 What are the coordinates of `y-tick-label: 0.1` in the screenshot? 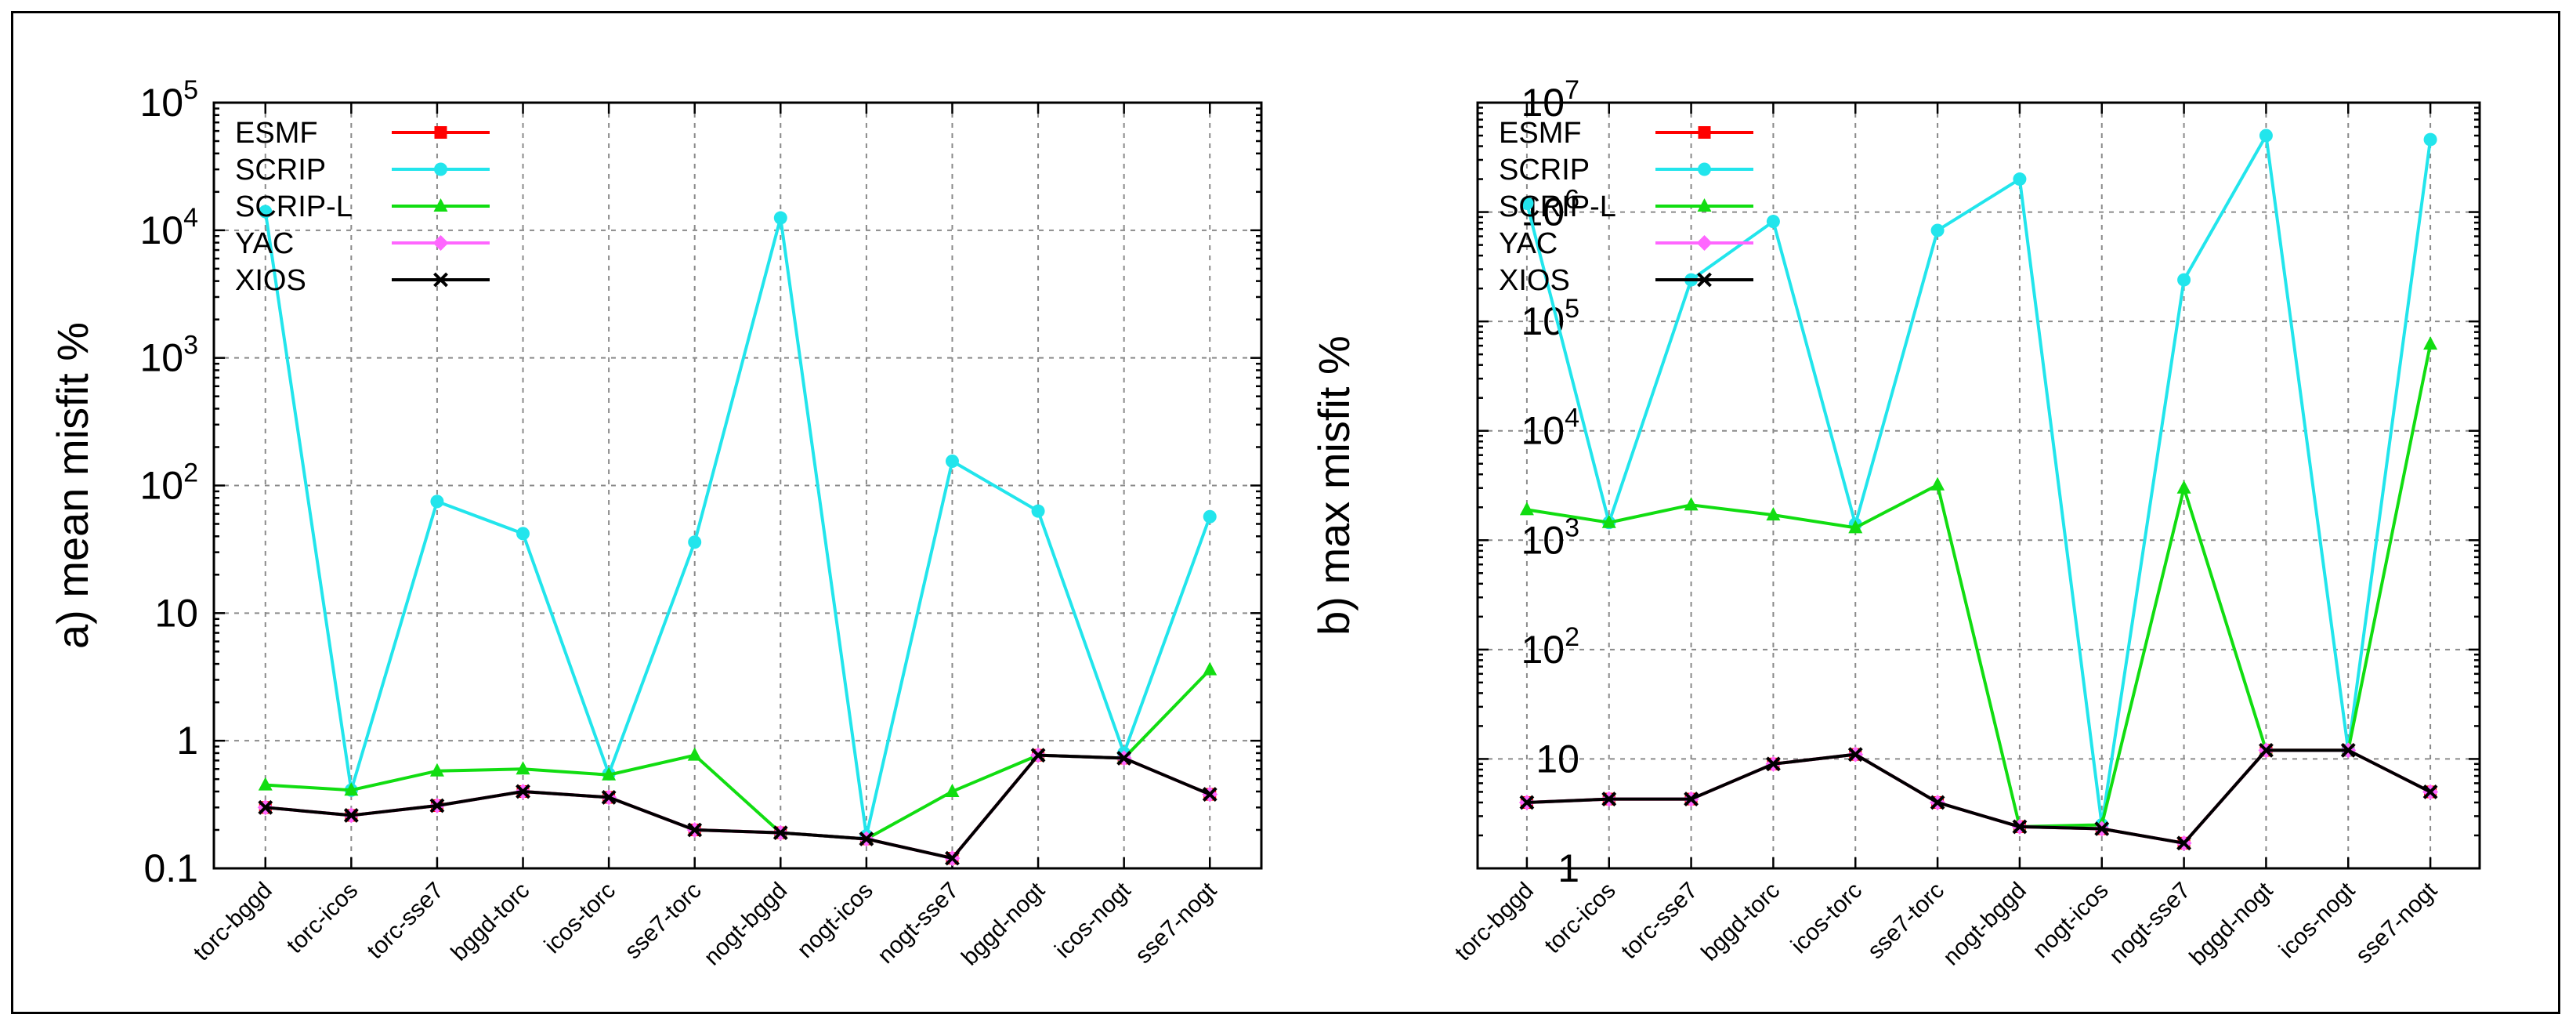 It's located at (170, 868).